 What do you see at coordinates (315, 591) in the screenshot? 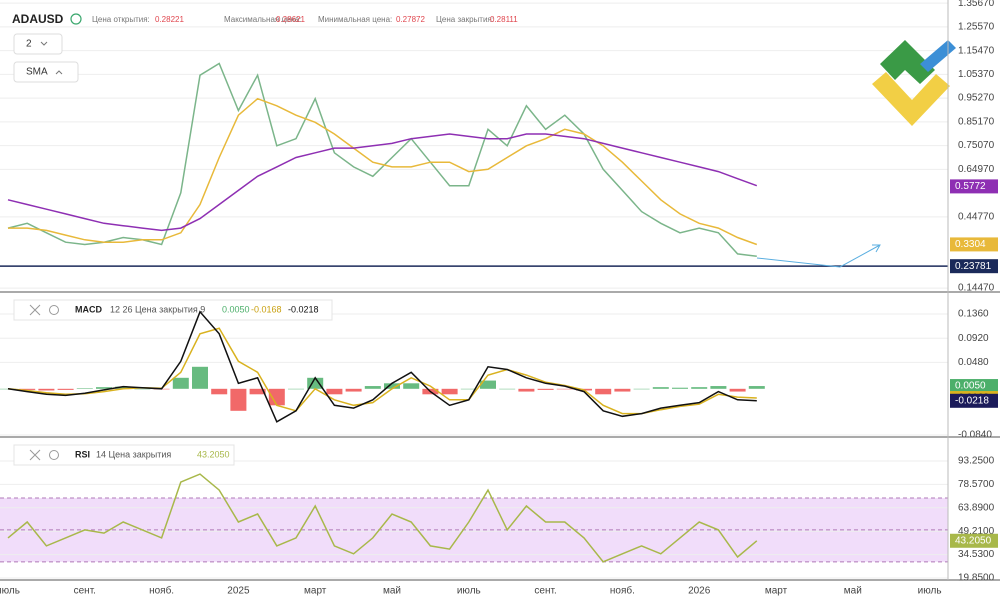
I see `x-tick-label: март` at bounding box center [315, 591].